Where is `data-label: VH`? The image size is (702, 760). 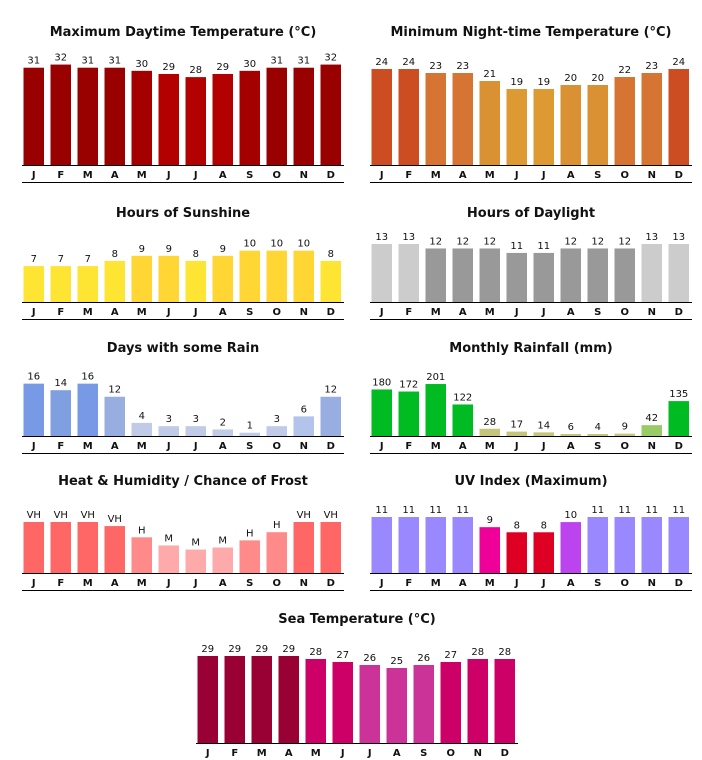 data-label: VH is located at coordinates (61, 515).